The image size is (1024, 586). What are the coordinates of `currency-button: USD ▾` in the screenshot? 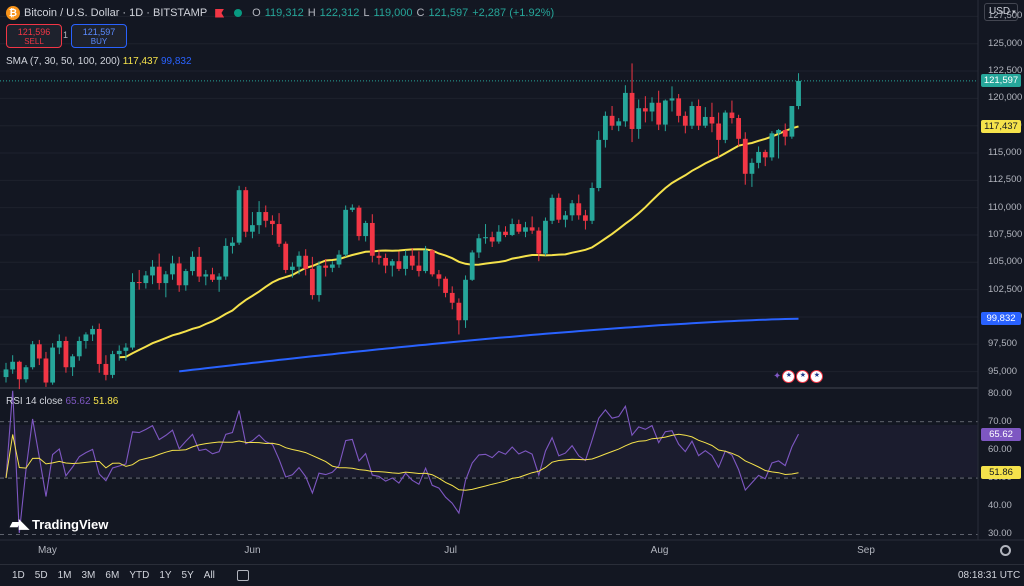 It's located at (1001, 12).